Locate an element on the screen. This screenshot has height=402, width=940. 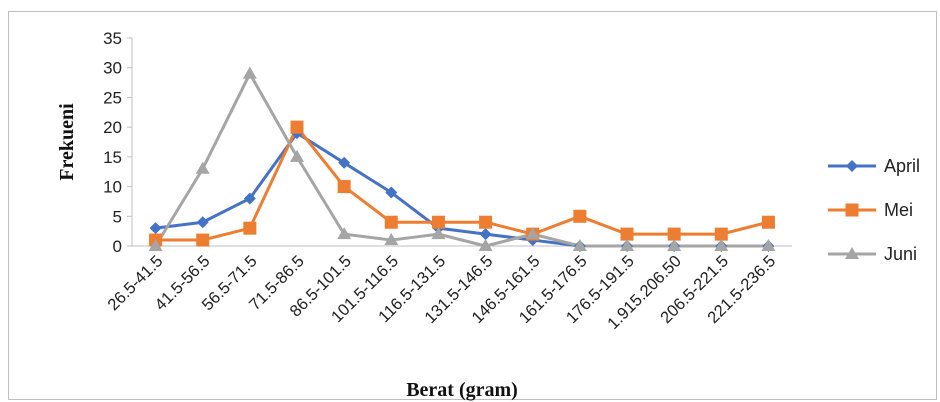
legend-label-mei: Mei is located at coordinates (898, 210).